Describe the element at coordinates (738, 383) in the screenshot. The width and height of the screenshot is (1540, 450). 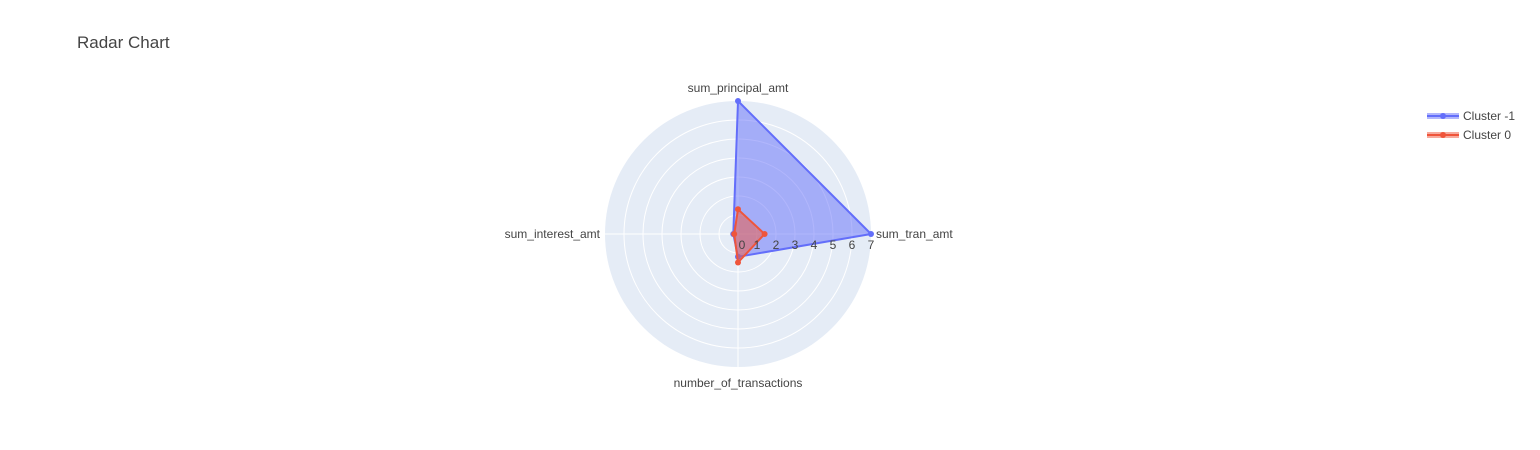
I see `axis-label-number_of_transactions: number_of_transactions` at that location.